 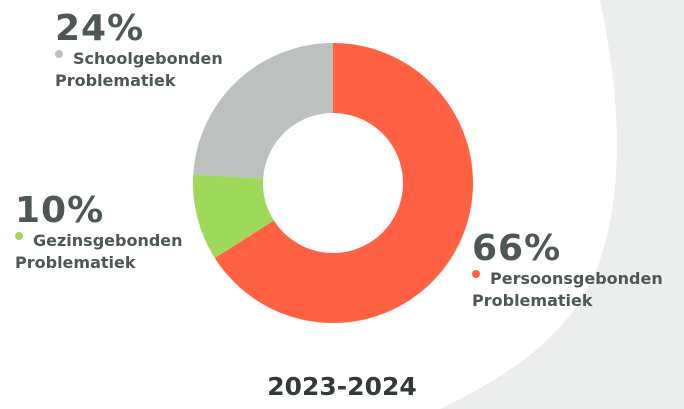 I want to click on legend-entry: Persoonsgebonden Problematiek, so click(x=572, y=290).